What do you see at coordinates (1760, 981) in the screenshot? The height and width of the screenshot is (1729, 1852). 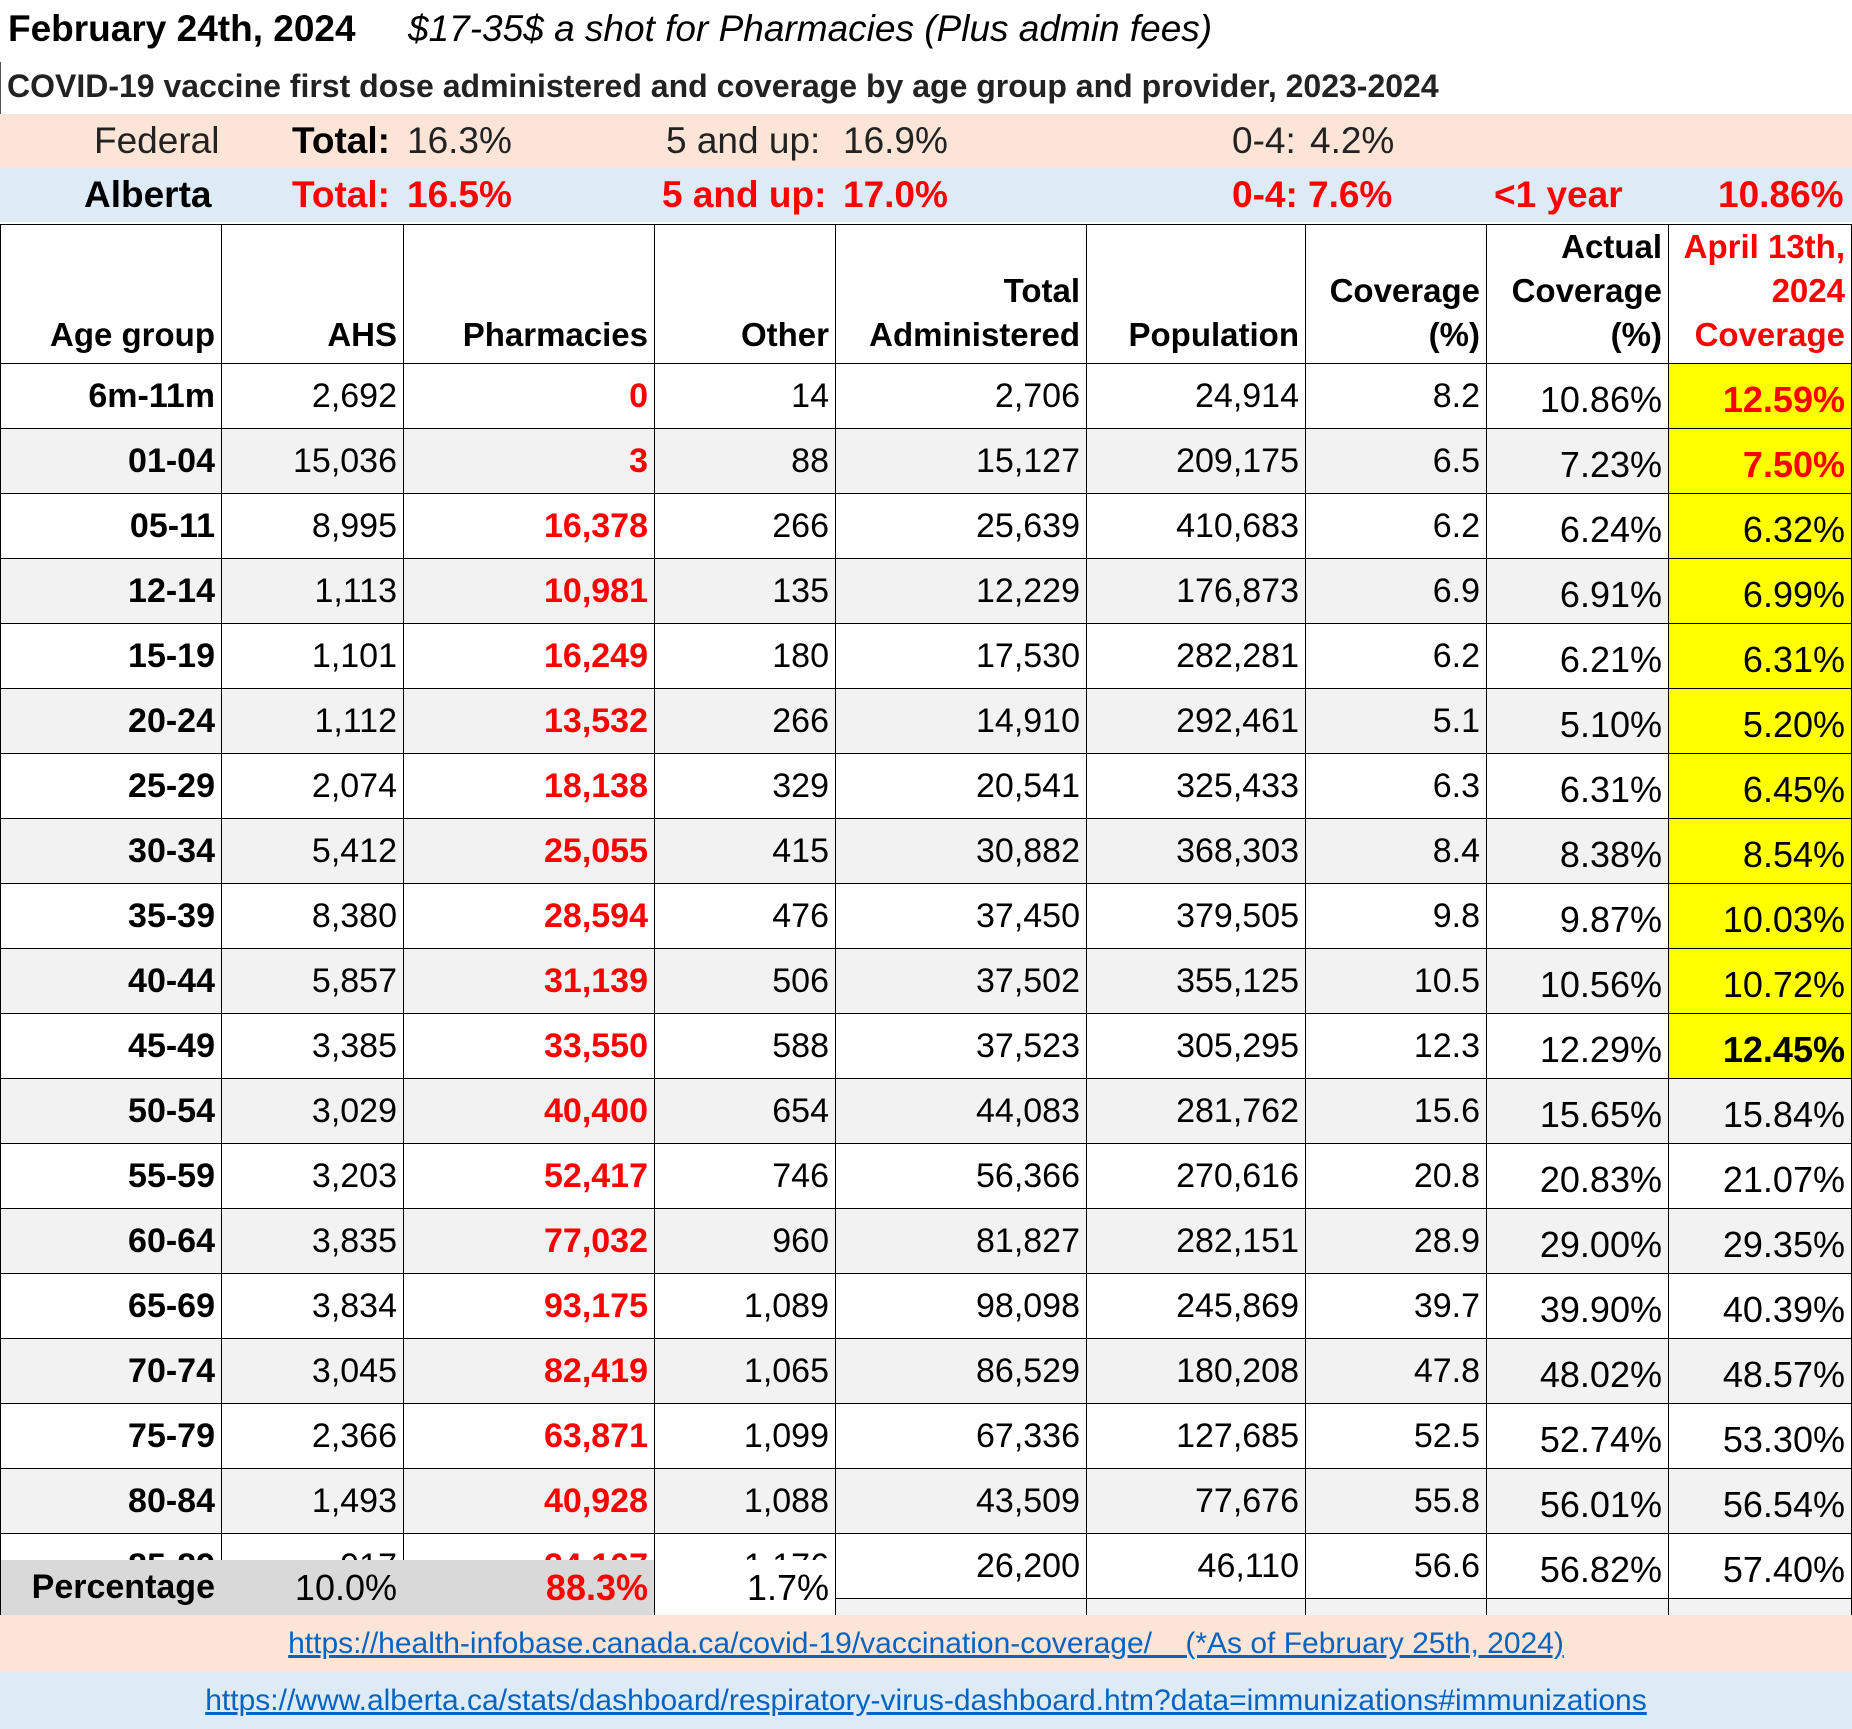 I see `april-coverage-cell: 10.72%` at bounding box center [1760, 981].